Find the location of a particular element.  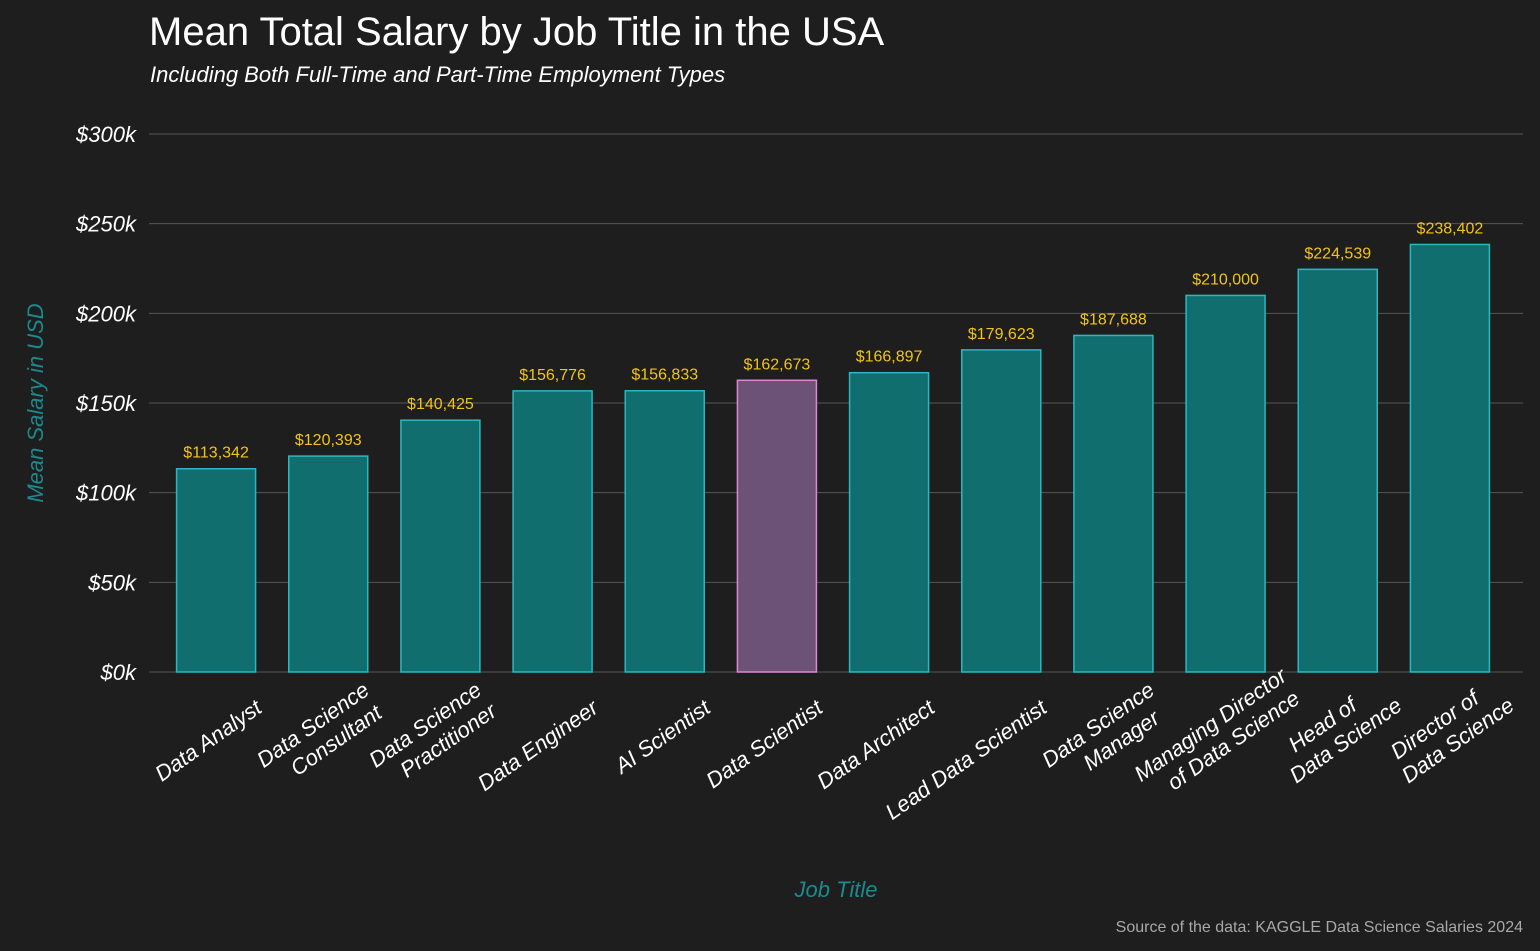

bar-value-label: $162,673 is located at coordinates (777, 364).